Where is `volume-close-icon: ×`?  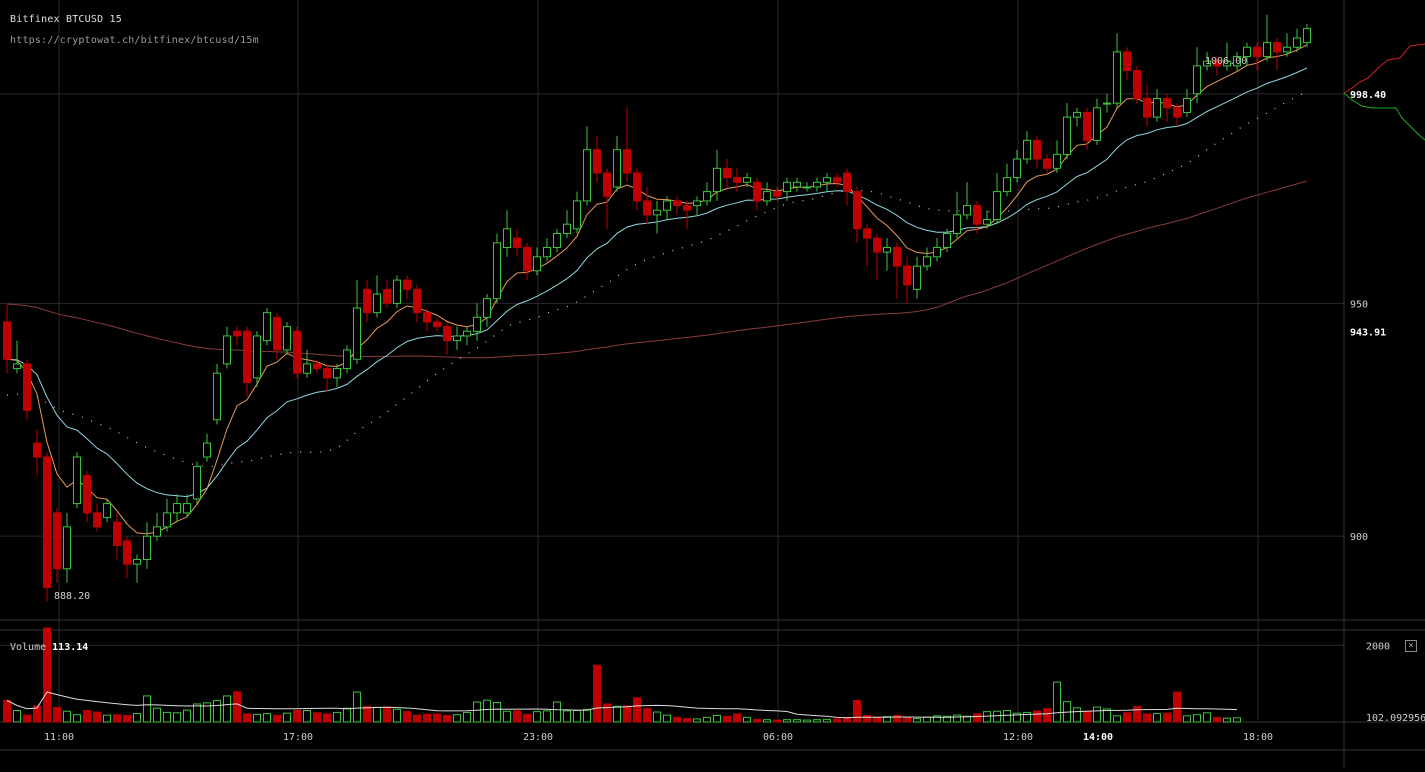
volume-close-icon: × is located at coordinates (1411, 646).